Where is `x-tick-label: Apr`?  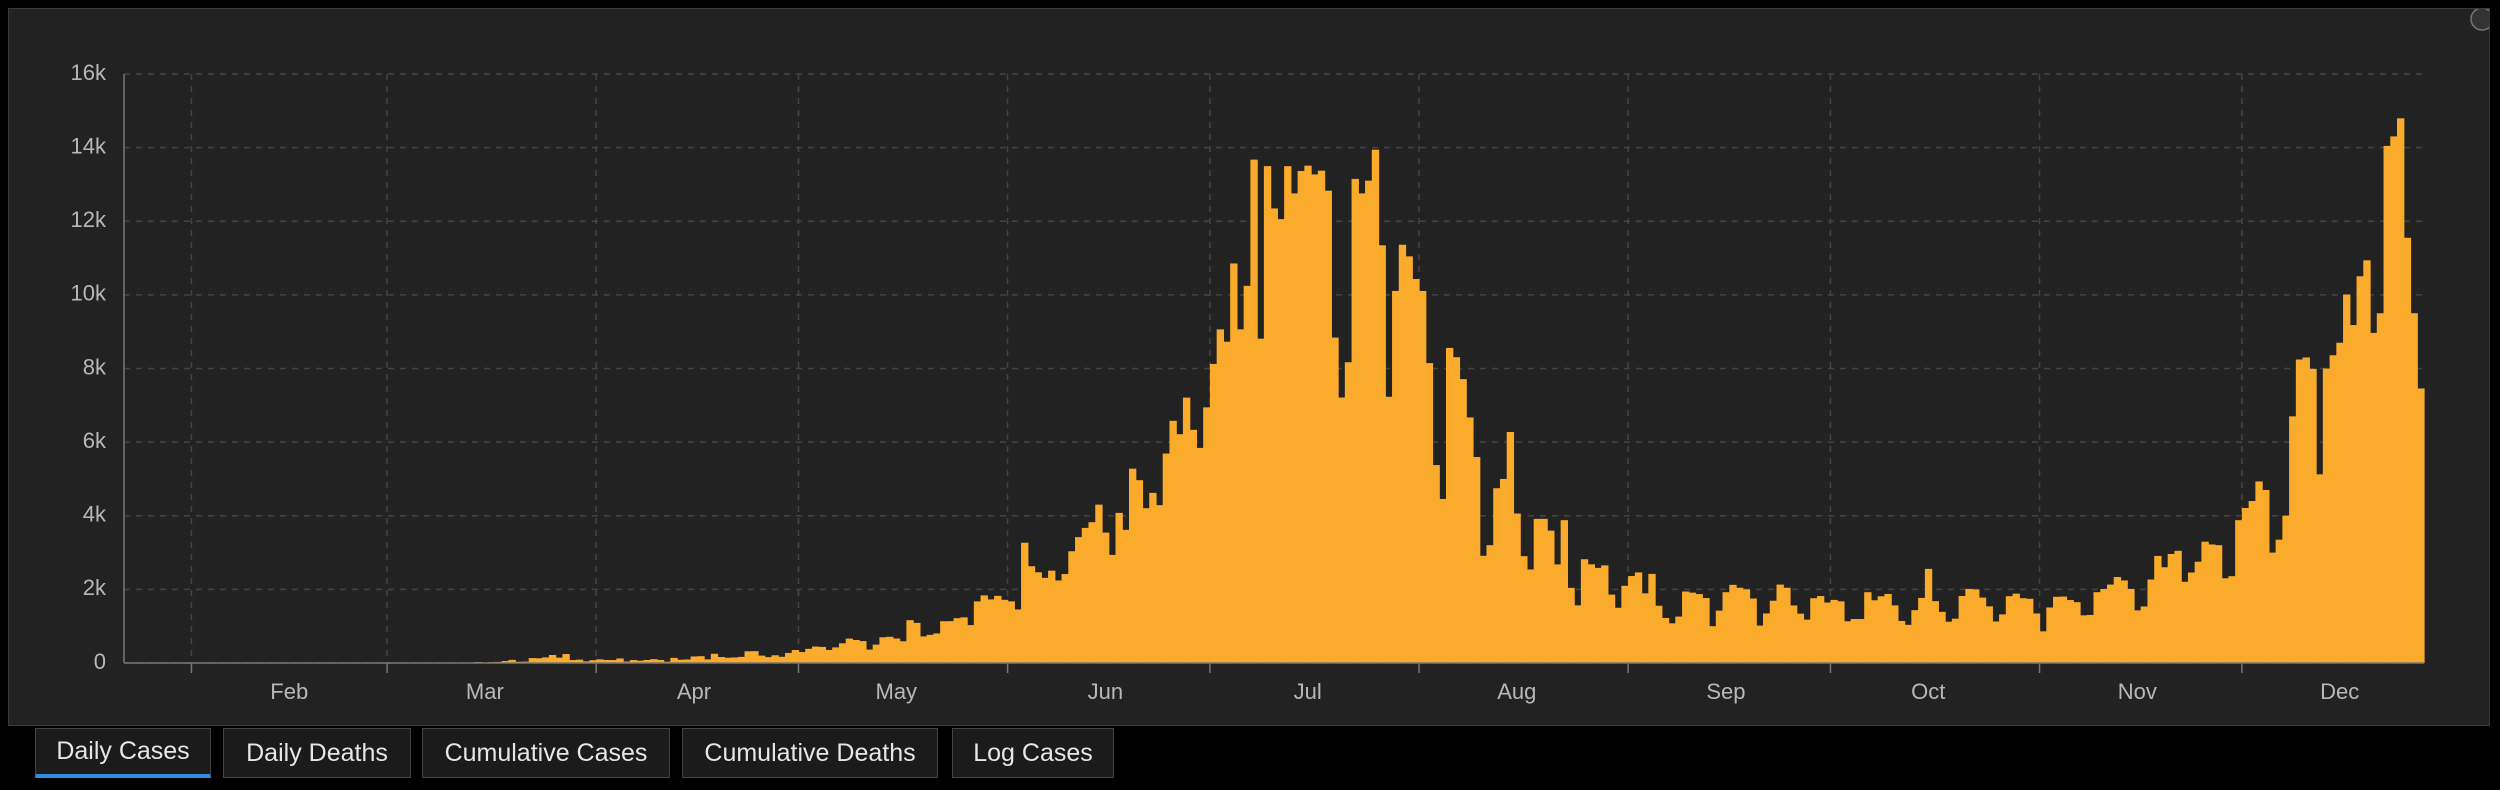
x-tick-label: Apr is located at coordinates (694, 691).